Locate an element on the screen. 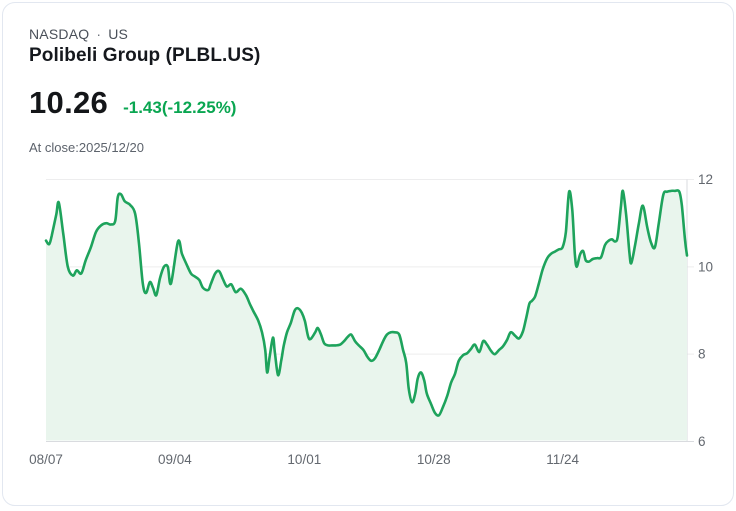 The image size is (736, 511). x-axis-label: 10/01 is located at coordinates (304, 459).